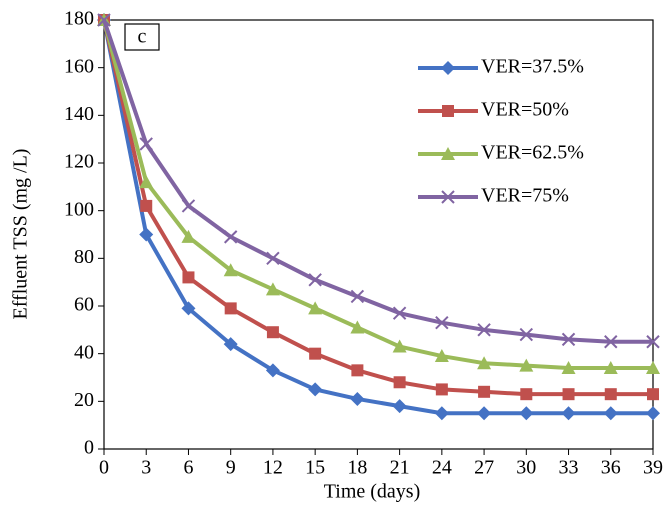 The image size is (665, 506). What do you see at coordinates (84, 400) in the screenshot?
I see `y-tick-label: 20` at bounding box center [84, 400].